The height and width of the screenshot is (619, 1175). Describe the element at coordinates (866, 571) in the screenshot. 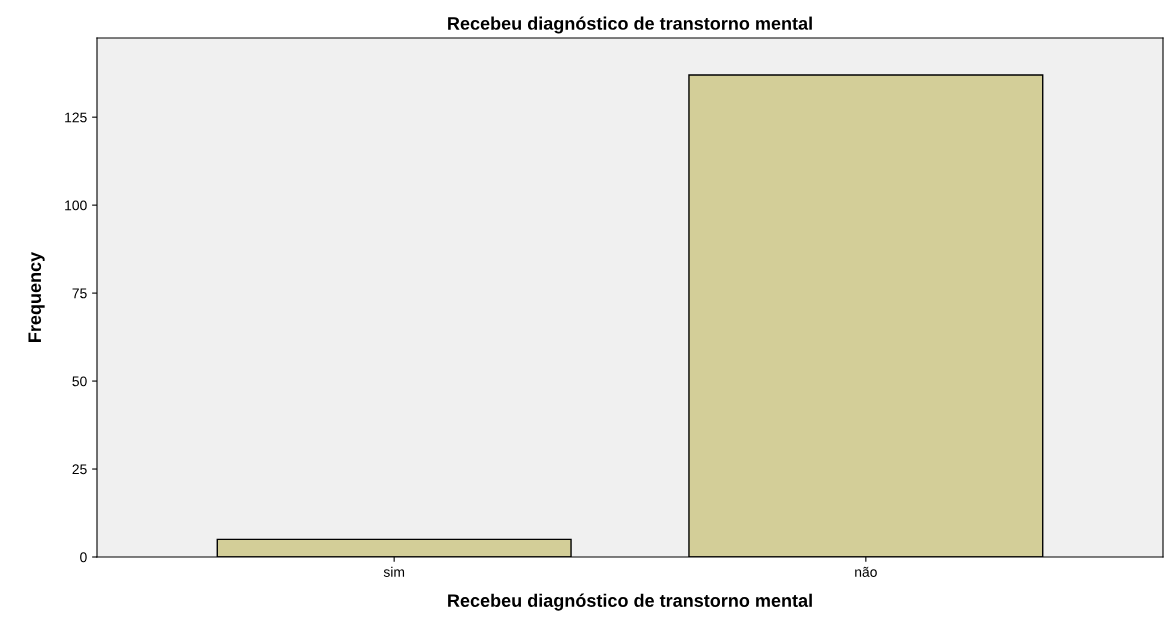

I see `x-tick-label: não` at that location.